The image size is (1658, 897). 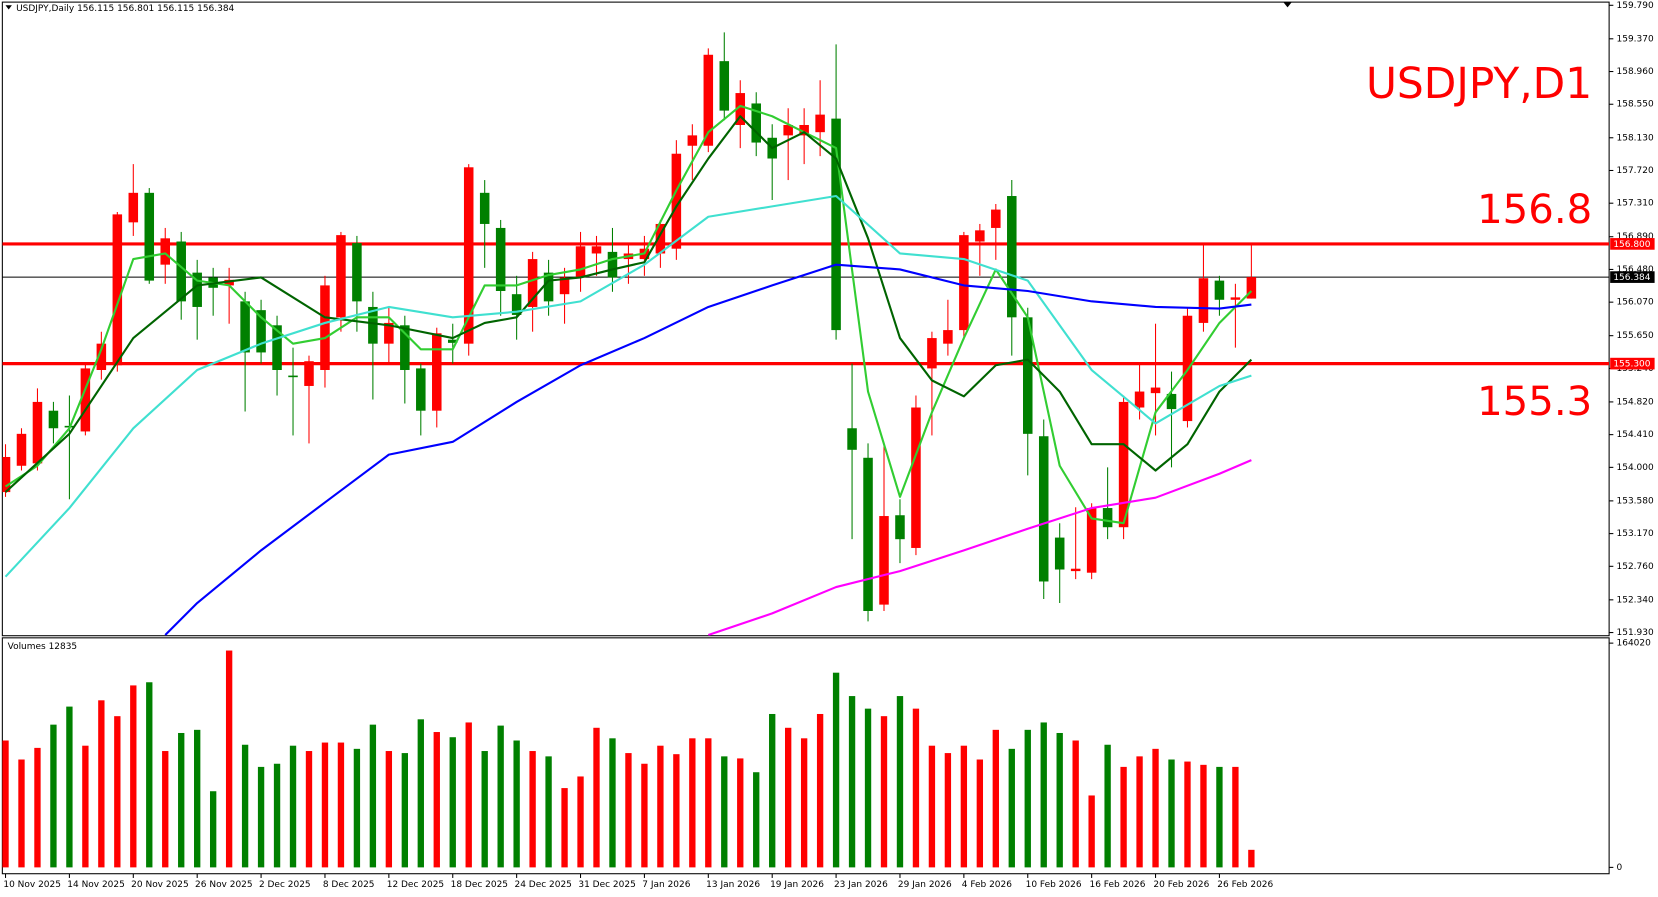 What do you see at coordinates (1566, 306) in the screenshot?
I see `overlay-labels: 156.800 156.8 155.300 155.3 156.384` at bounding box center [1566, 306].